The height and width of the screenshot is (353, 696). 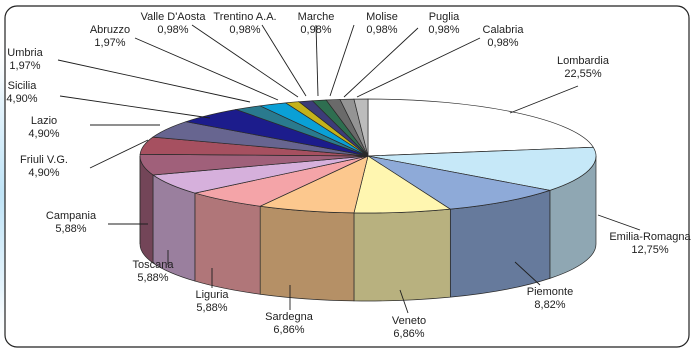 I want to click on pie-side-sardegna, so click(x=307, y=253).